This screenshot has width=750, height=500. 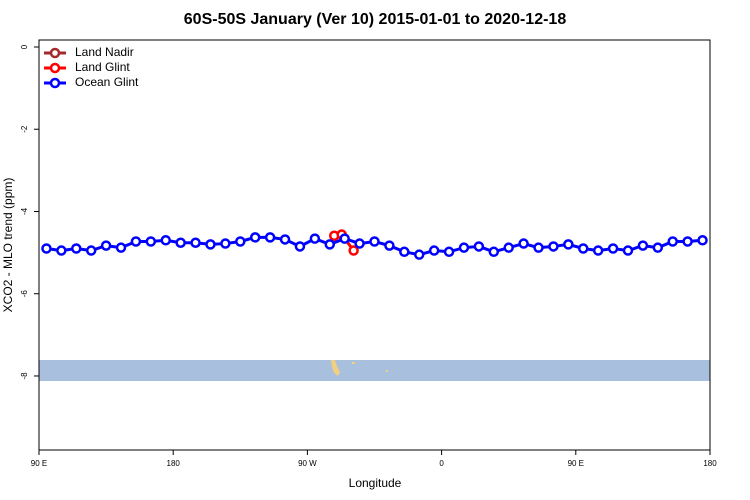 What do you see at coordinates (24, 129) in the screenshot?
I see `y-tick-label: -2` at bounding box center [24, 129].